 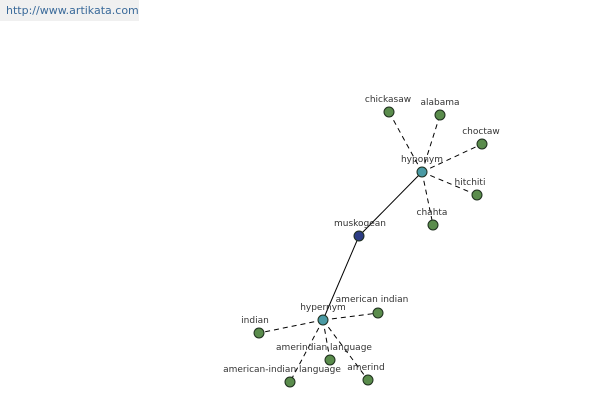 I want to click on node-label: muskogean, so click(x=360, y=224).